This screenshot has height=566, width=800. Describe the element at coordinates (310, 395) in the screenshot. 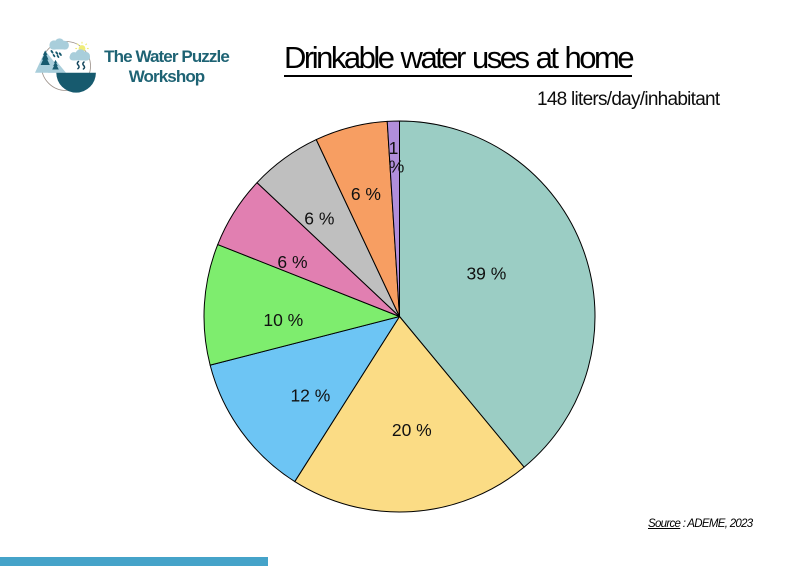

I see `svg-text: 12 %` at that location.